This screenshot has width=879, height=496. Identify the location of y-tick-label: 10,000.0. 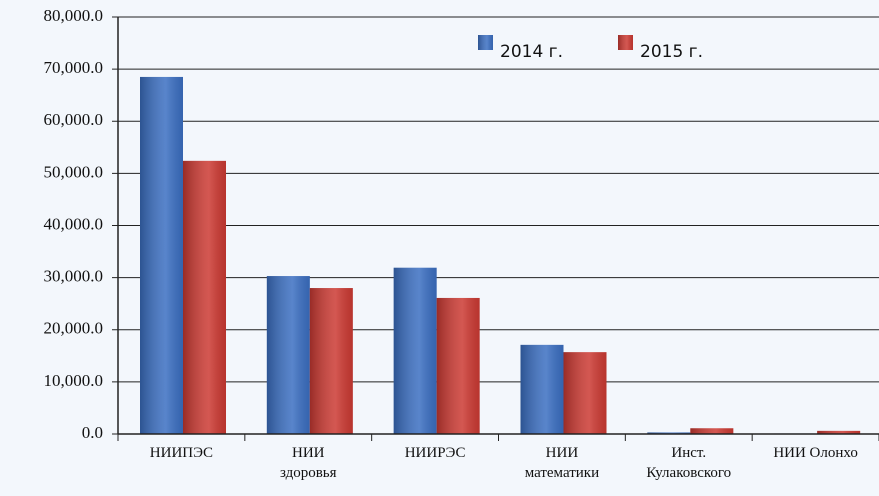
(74, 380).